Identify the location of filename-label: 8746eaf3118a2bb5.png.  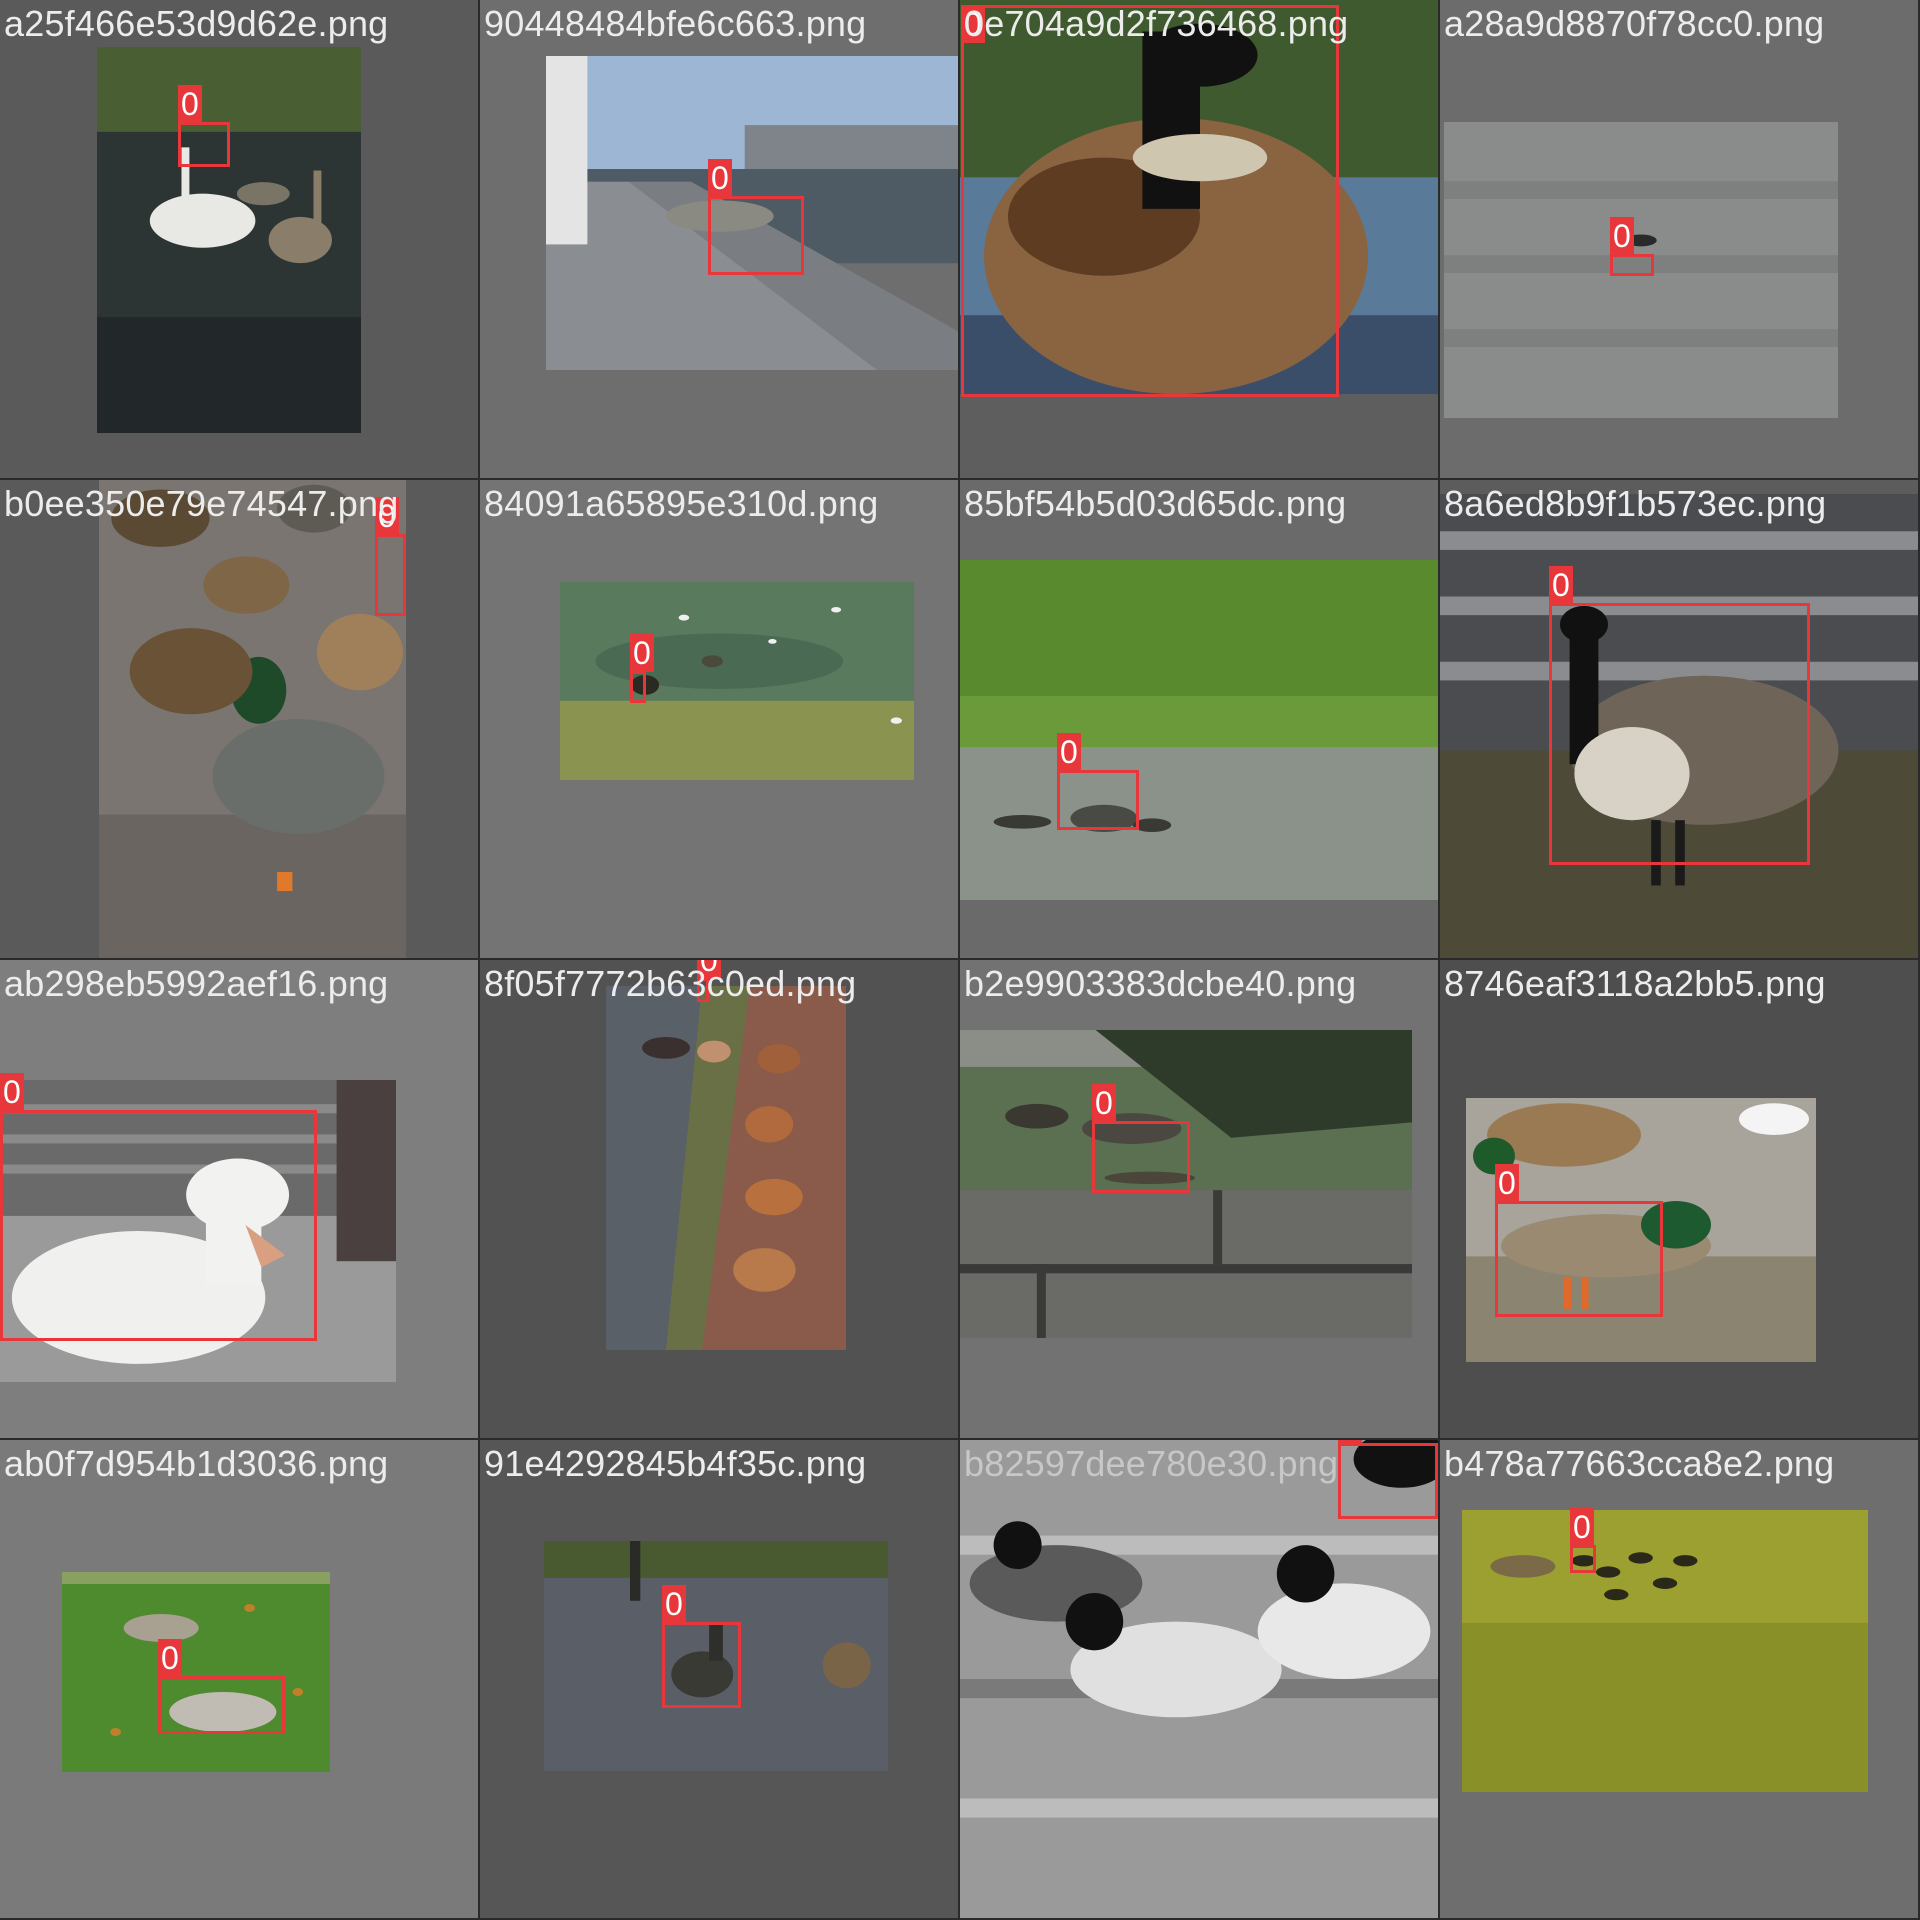
(1635, 983).